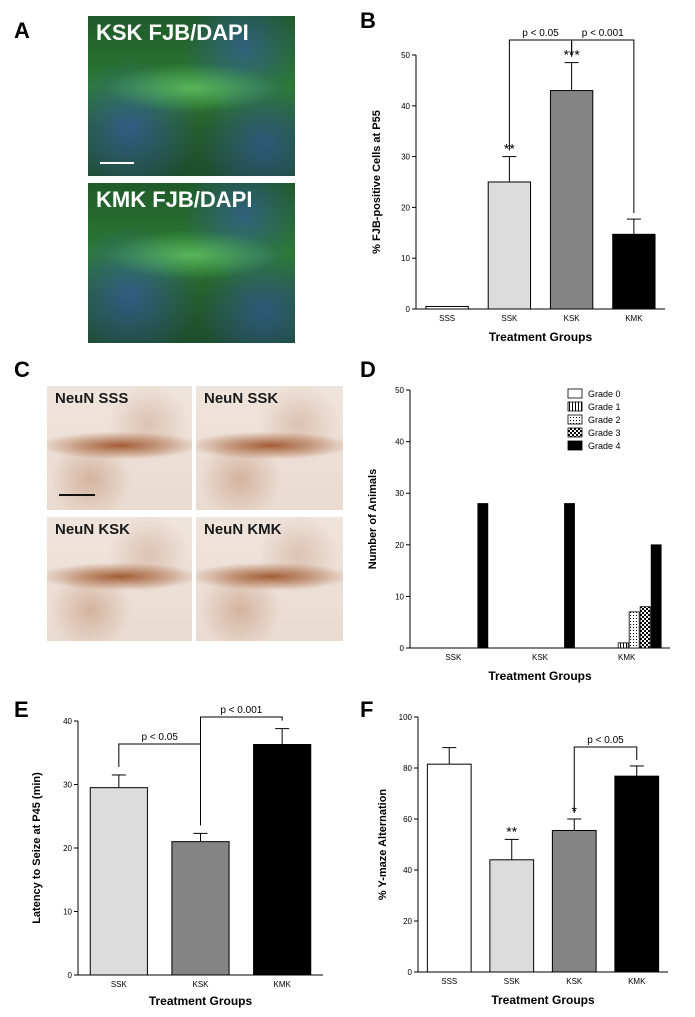 This screenshot has height=1017, width=695. What do you see at coordinates (511, 831) in the screenshot?
I see `significance-mark: **` at bounding box center [511, 831].